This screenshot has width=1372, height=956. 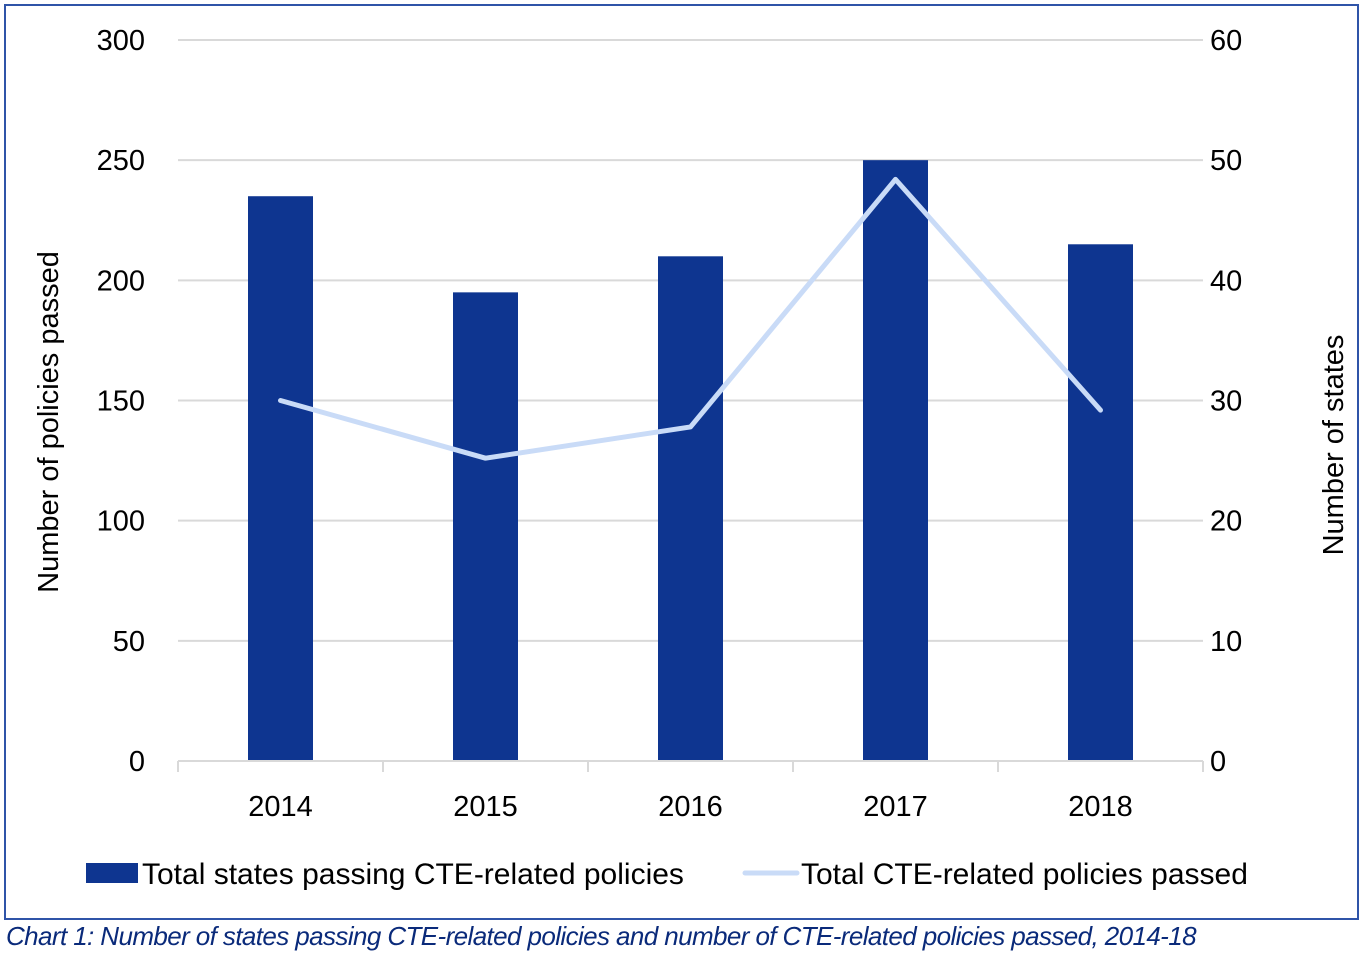 What do you see at coordinates (121, 522) in the screenshot?
I see `y-tick-label: 100` at bounding box center [121, 522].